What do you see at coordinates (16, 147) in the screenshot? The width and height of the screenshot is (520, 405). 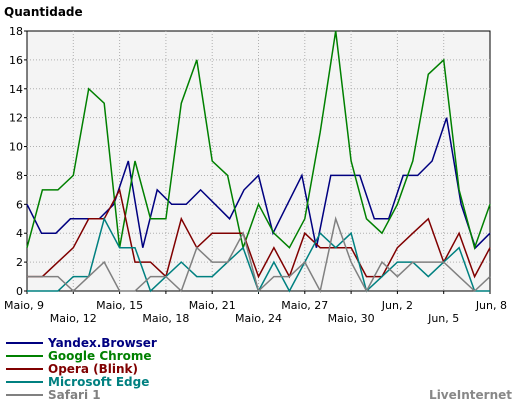 I see `y-tick-label: 10` at bounding box center [16, 147].